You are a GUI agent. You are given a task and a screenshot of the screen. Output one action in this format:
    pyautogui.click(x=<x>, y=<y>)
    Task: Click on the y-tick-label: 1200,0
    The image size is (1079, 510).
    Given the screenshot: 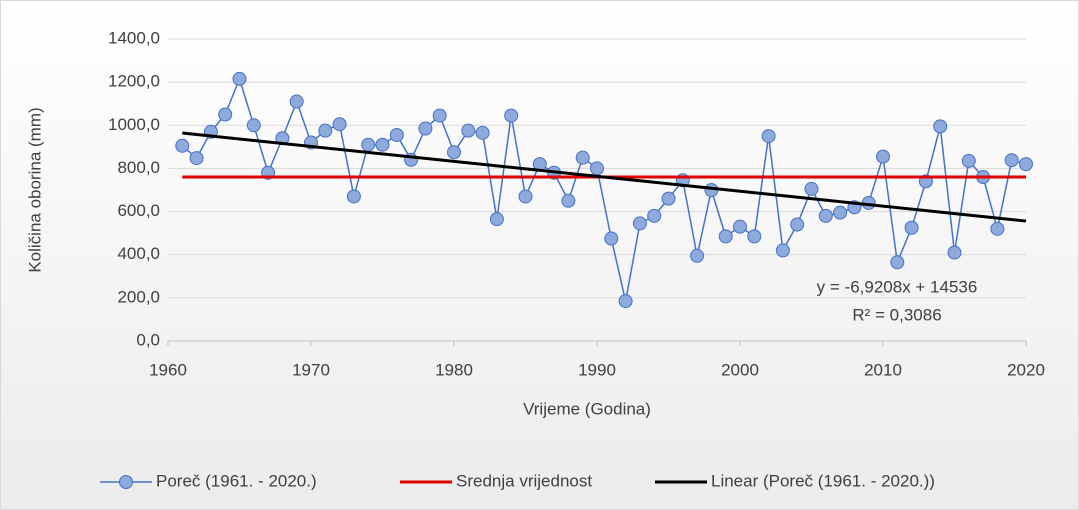 What is the action you would take?
    pyautogui.click(x=134, y=81)
    